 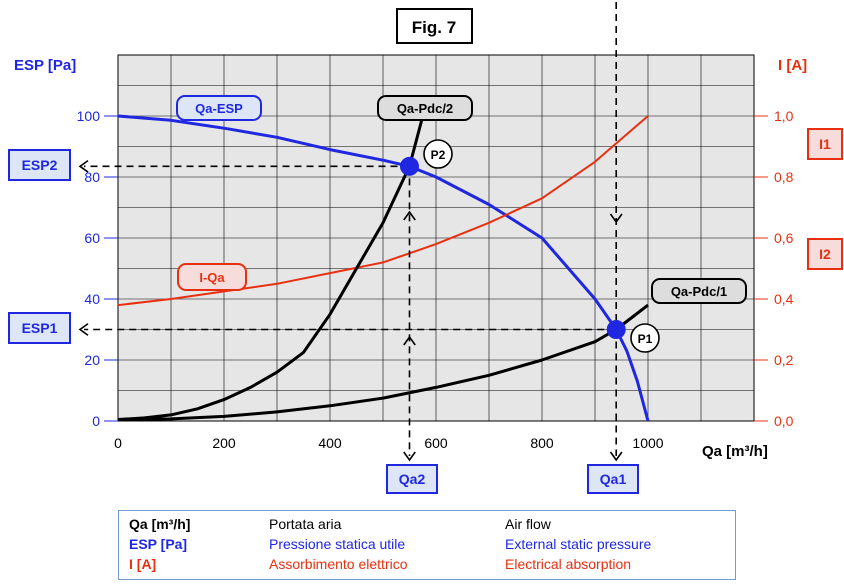 What do you see at coordinates (89, 116) in the screenshot?
I see `y-left-tick-label: 100` at bounding box center [89, 116].